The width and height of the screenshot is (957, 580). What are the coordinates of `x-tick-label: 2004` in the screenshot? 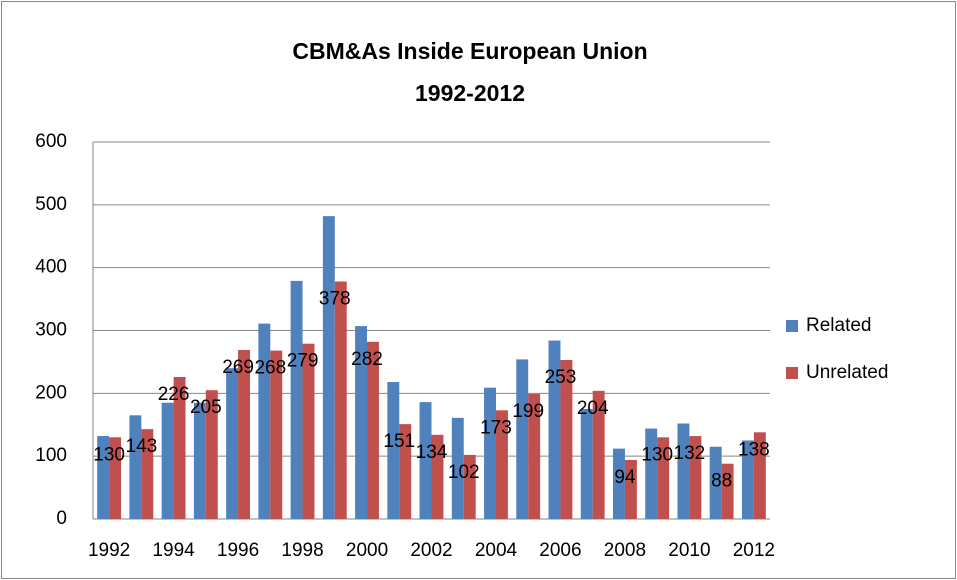 It's located at (496, 550).